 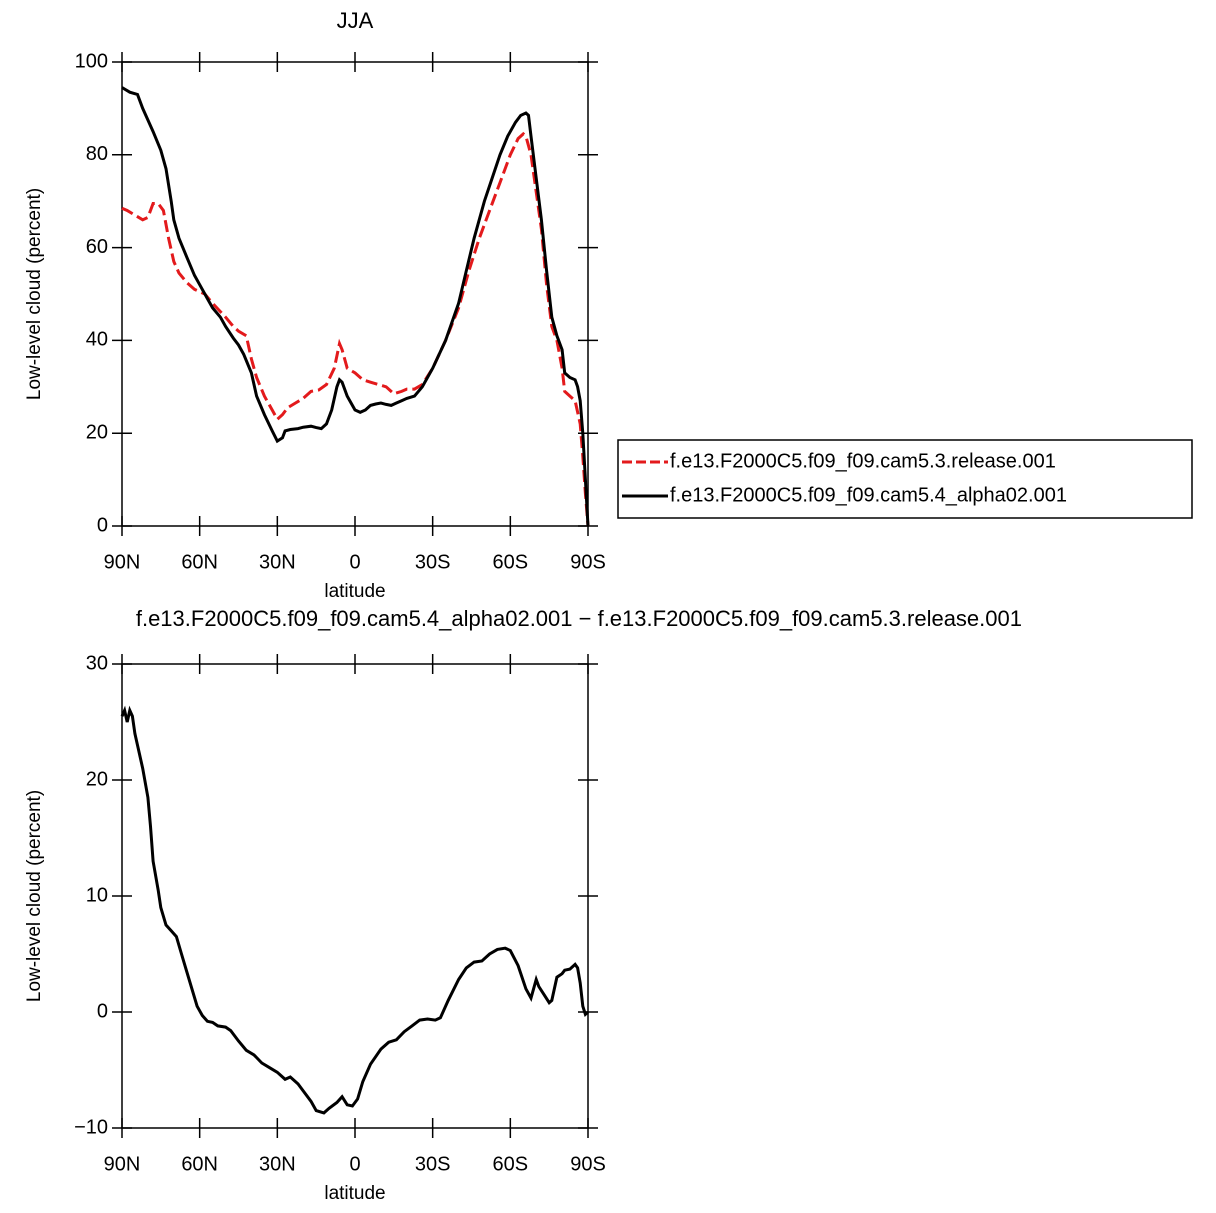 I want to click on legend-label: f.e13.F2000C5.f09_f09.cam5.4_alpha02.001, so click(x=868, y=495).